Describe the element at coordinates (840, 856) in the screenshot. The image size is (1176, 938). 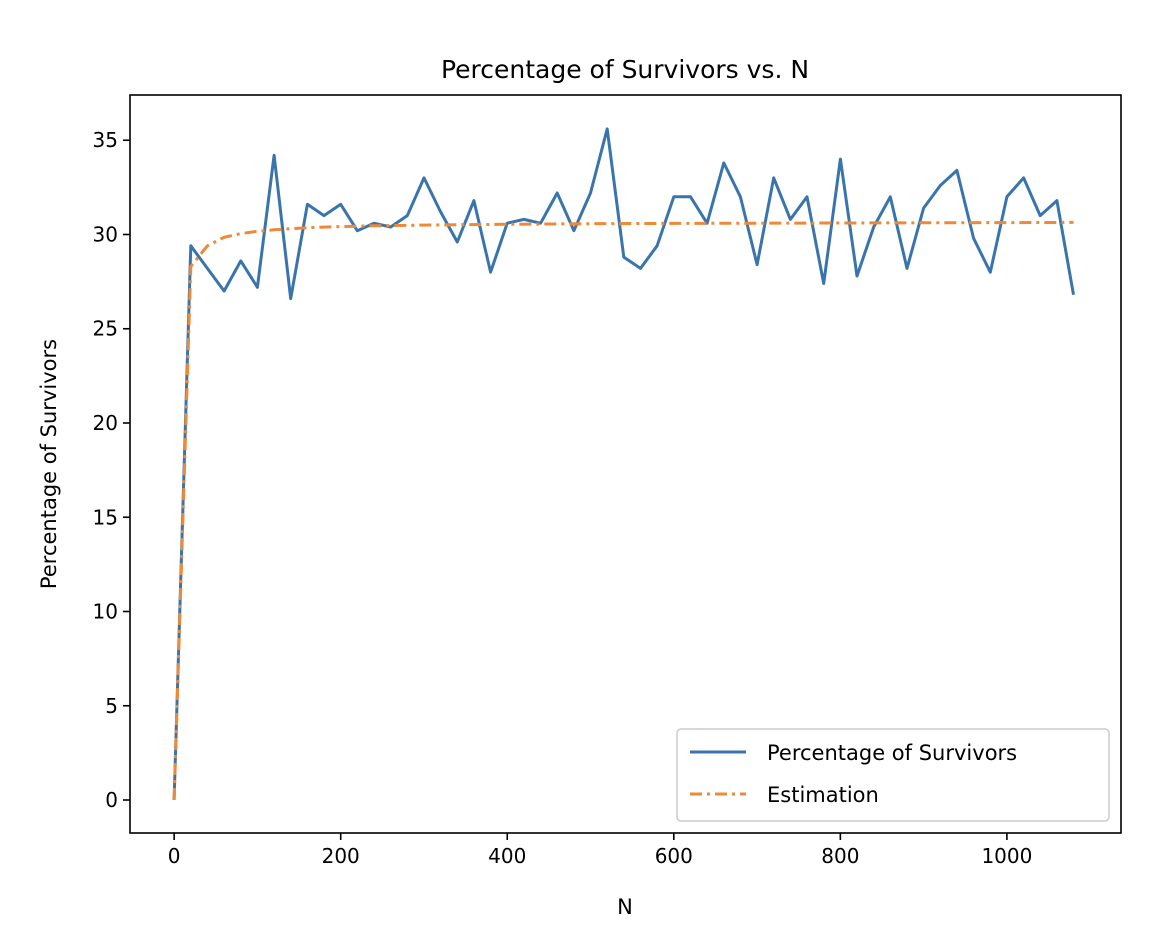
I see `x-tick-label: 800` at that location.